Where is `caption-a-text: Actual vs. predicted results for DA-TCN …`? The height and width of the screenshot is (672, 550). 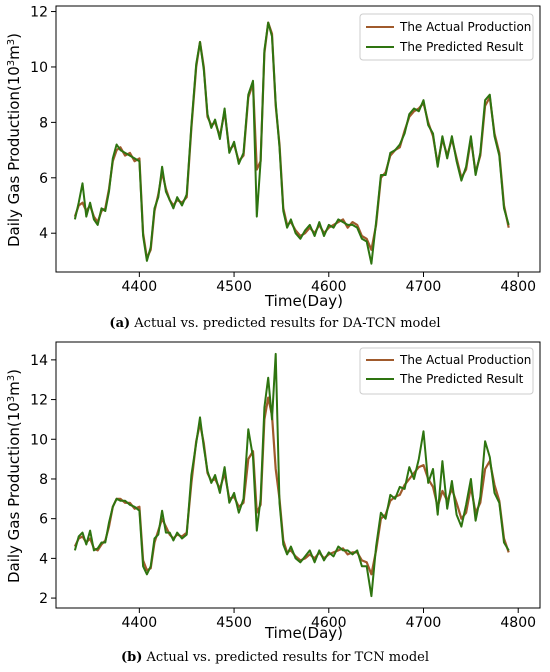
caption-a-text: Actual vs. predicted results for DA-TCN … is located at coordinates (285, 323).